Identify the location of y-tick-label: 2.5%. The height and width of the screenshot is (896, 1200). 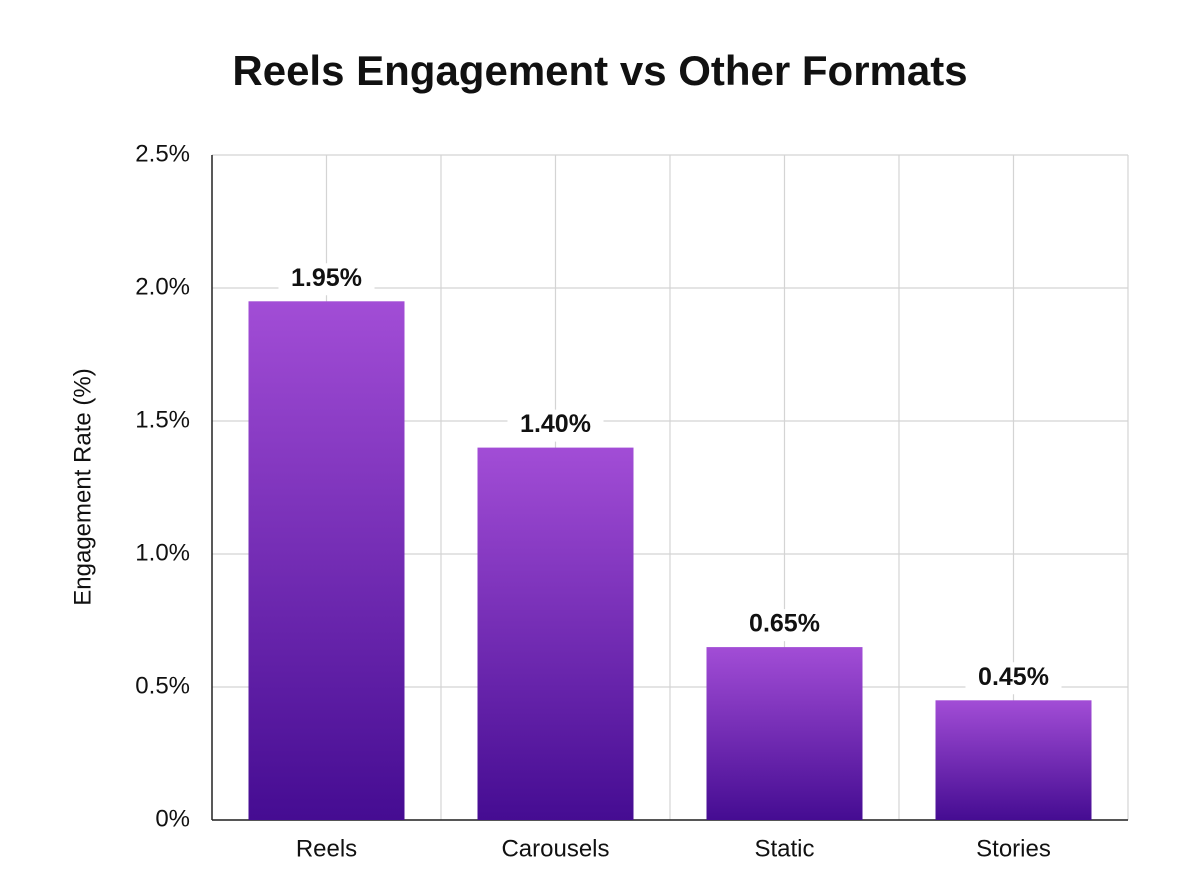
(162, 153).